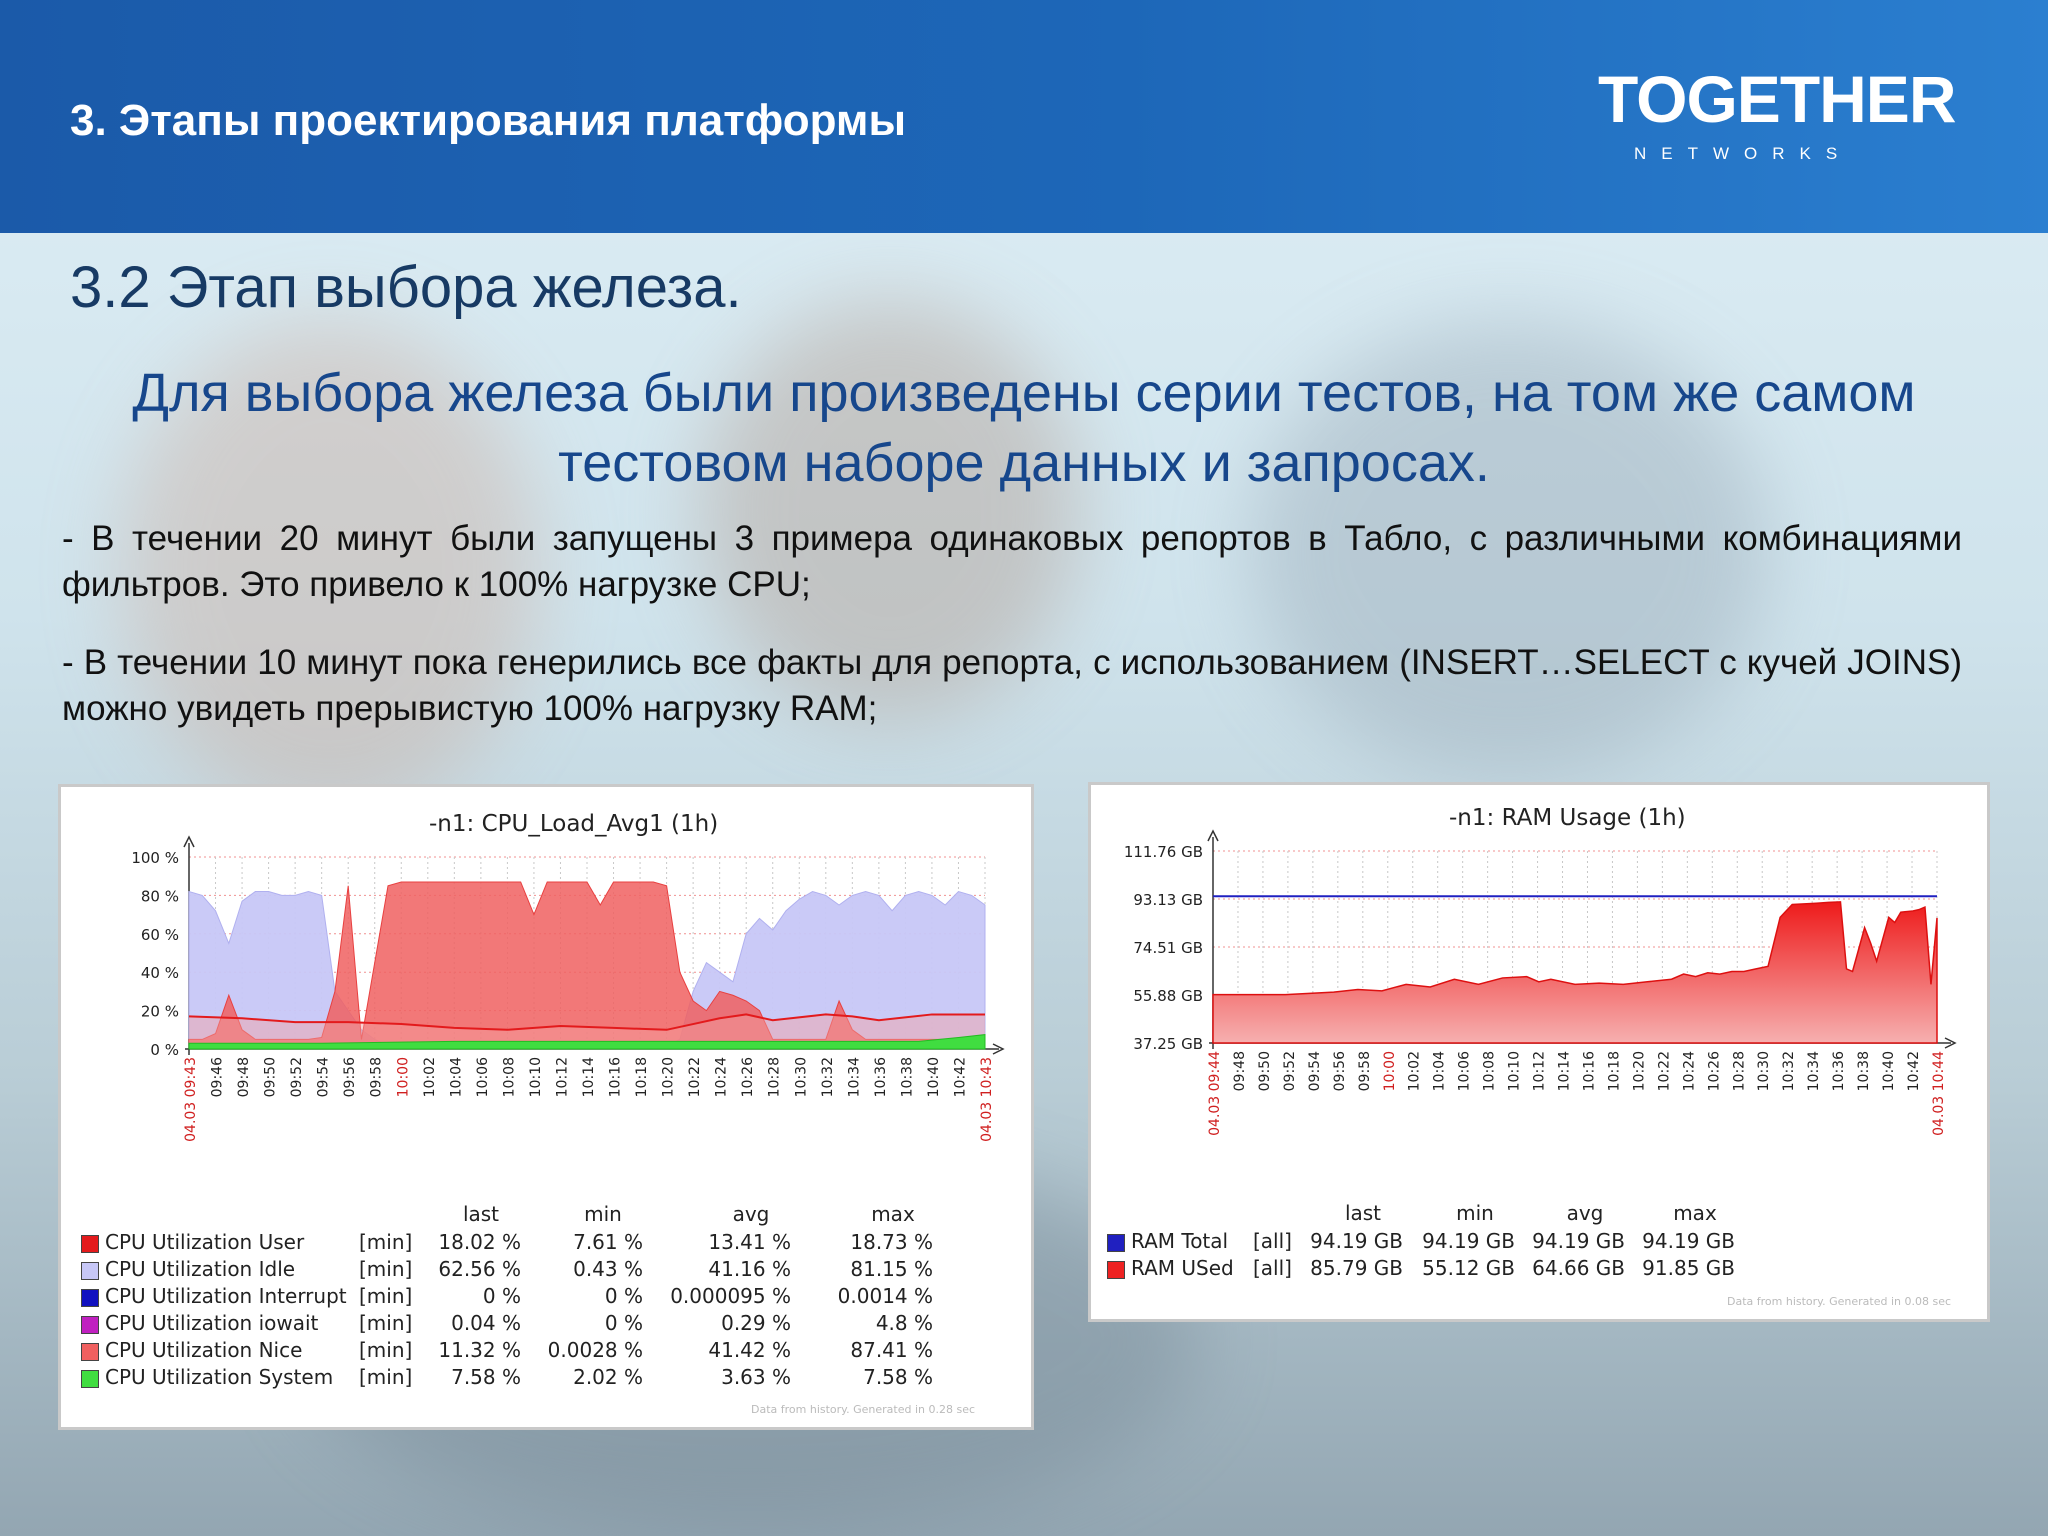 The height and width of the screenshot is (1536, 2048). Describe the element at coordinates (205, 1242) in the screenshot. I see `legend-series-name: CPU Utilization User` at that location.